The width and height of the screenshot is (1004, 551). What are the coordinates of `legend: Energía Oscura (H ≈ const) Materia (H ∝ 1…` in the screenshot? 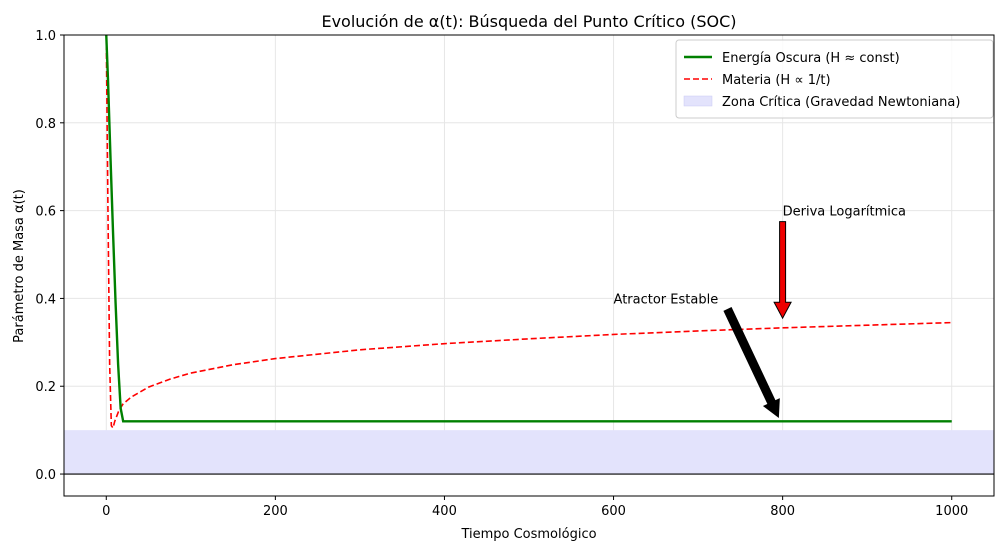 It's located at (834, 79).